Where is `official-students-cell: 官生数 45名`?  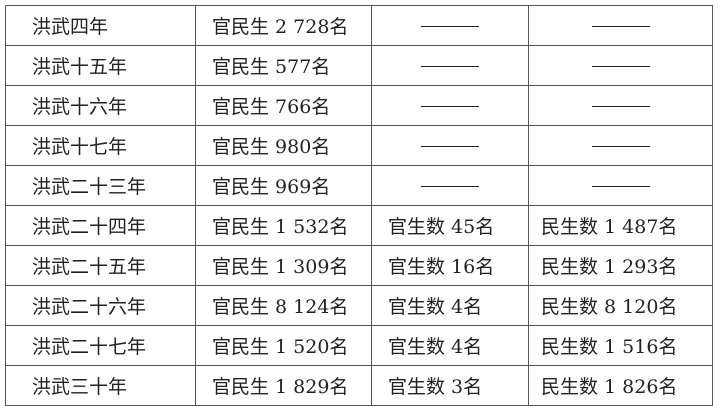 official-students-cell: 官生数 45名 is located at coordinates (450, 225).